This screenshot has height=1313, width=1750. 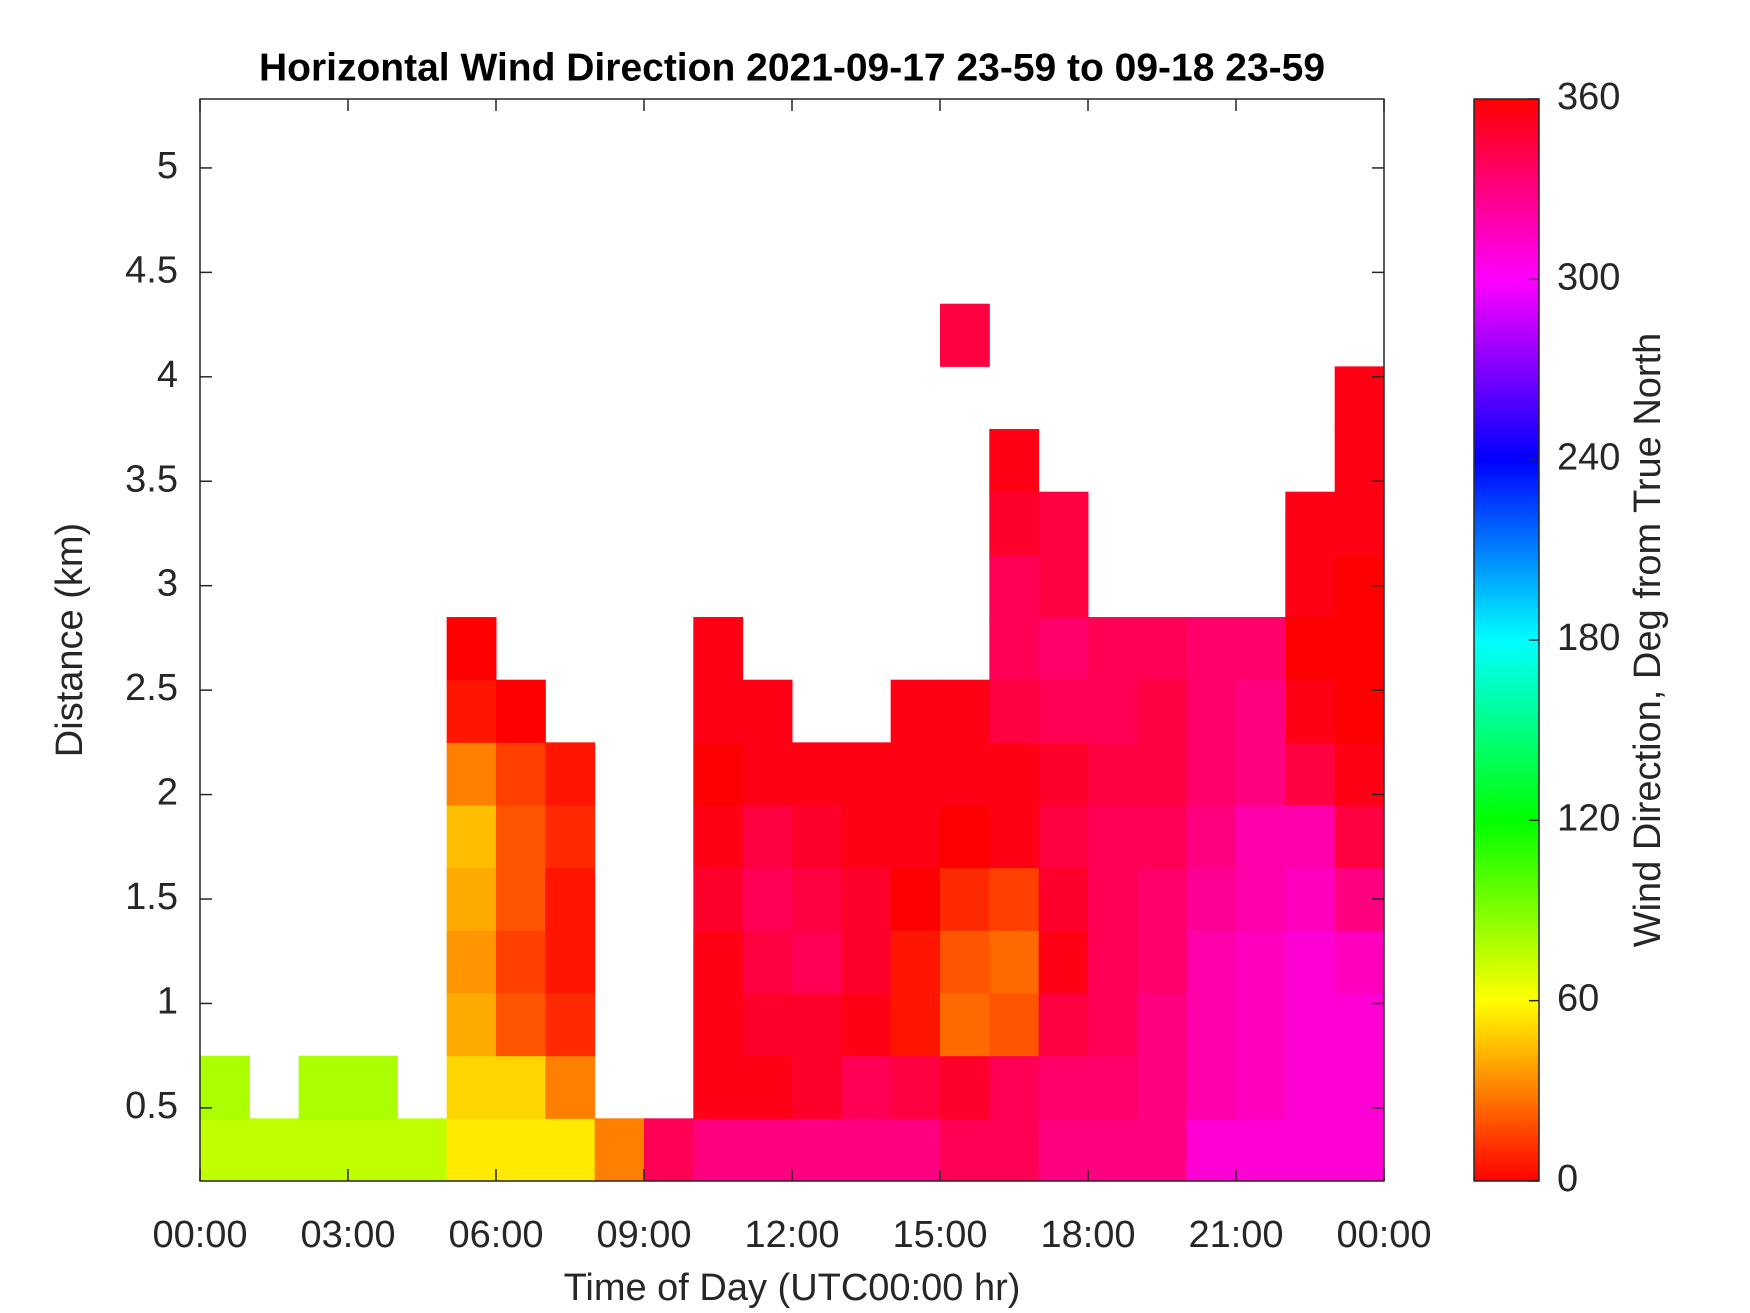 I want to click on x-tick-label: 09:00, so click(x=643, y=1235).